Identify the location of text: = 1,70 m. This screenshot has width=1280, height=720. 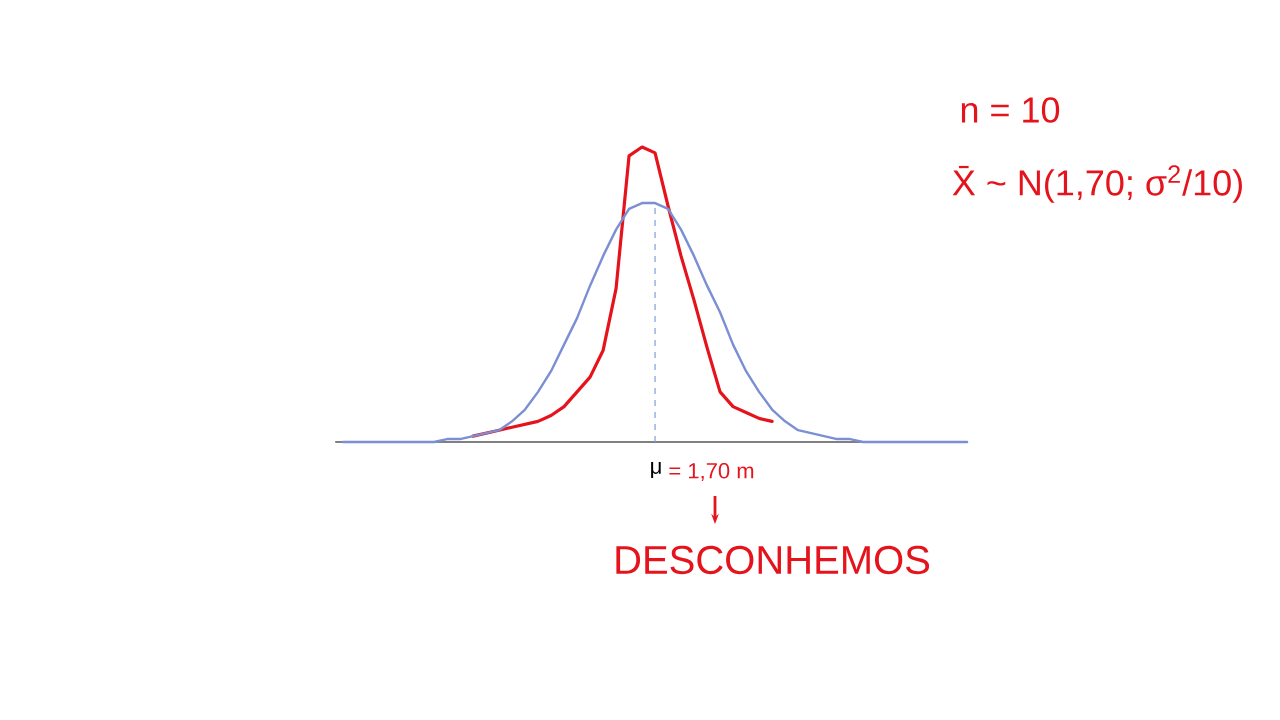
(711, 472).